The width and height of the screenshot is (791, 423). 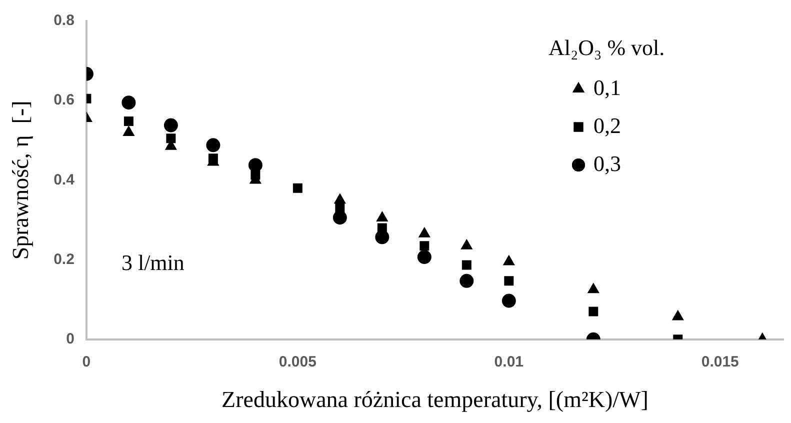 What do you see at coordinates (65, 179) in the screenshot?
I see `y-tick-label: 0.4` at bounding box center [65, 179].